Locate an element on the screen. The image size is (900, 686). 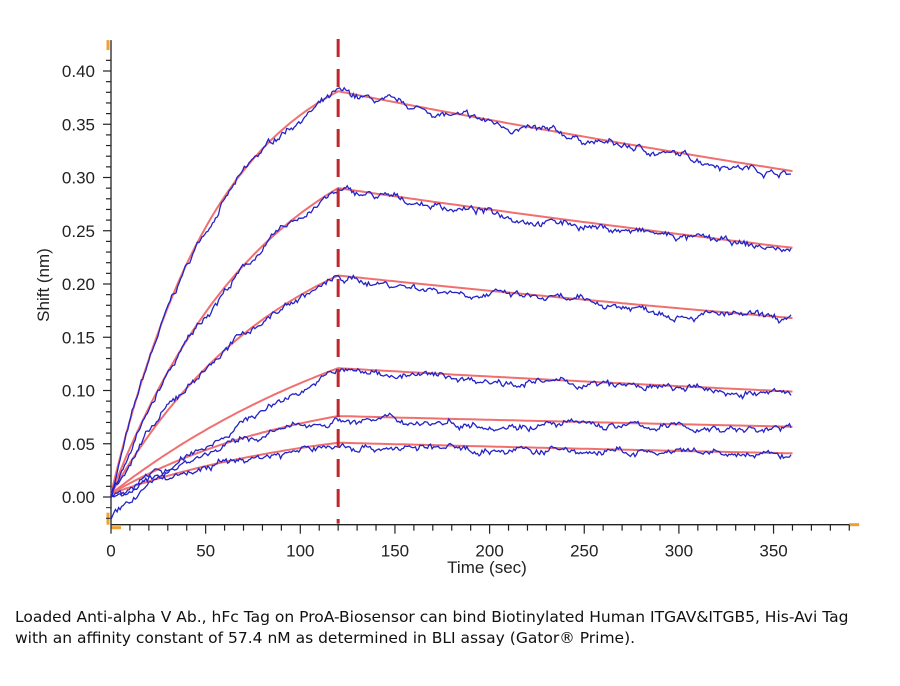
x-tick-label: 300 is located at coordinates (679, 551).